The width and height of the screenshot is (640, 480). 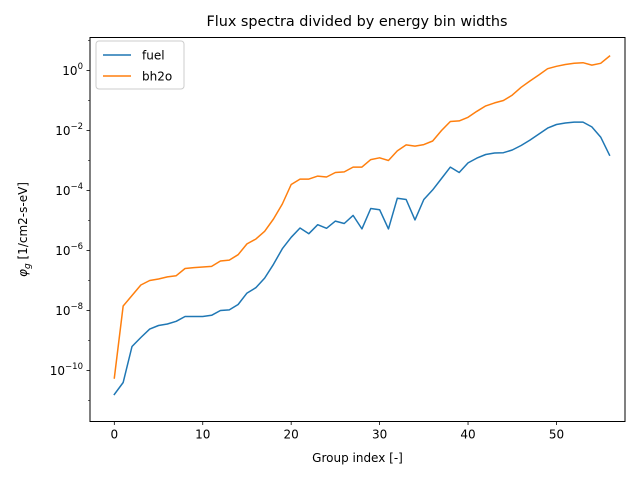 I want to click on y-tick-label: 10⁻⁶, so click(x=69, y=250).